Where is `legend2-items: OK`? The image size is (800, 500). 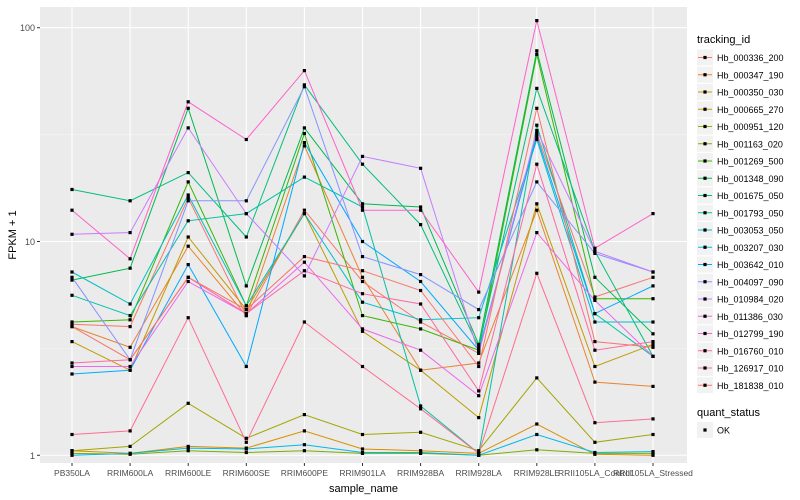 legend2-items: OK is located at coordinates (713, 430).